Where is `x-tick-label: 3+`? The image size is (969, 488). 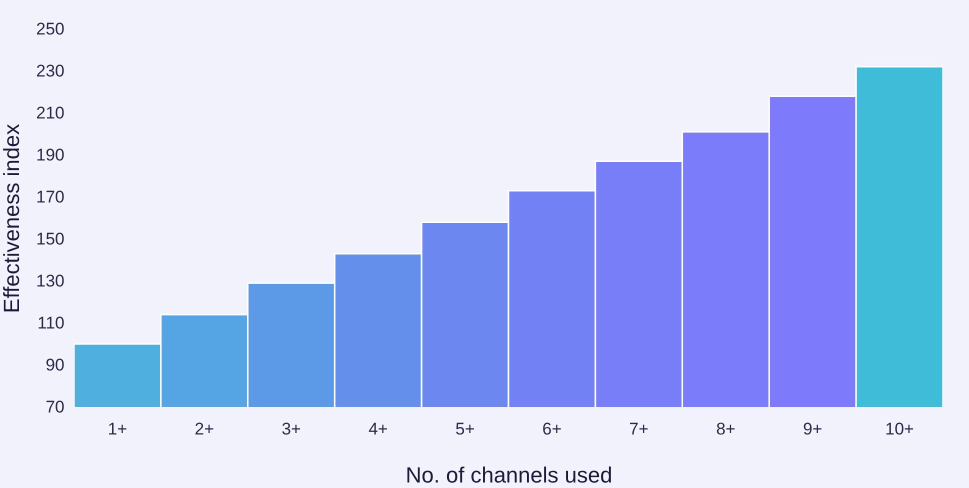 x-tick-label: 3+ is located at coordinates (292, 429).